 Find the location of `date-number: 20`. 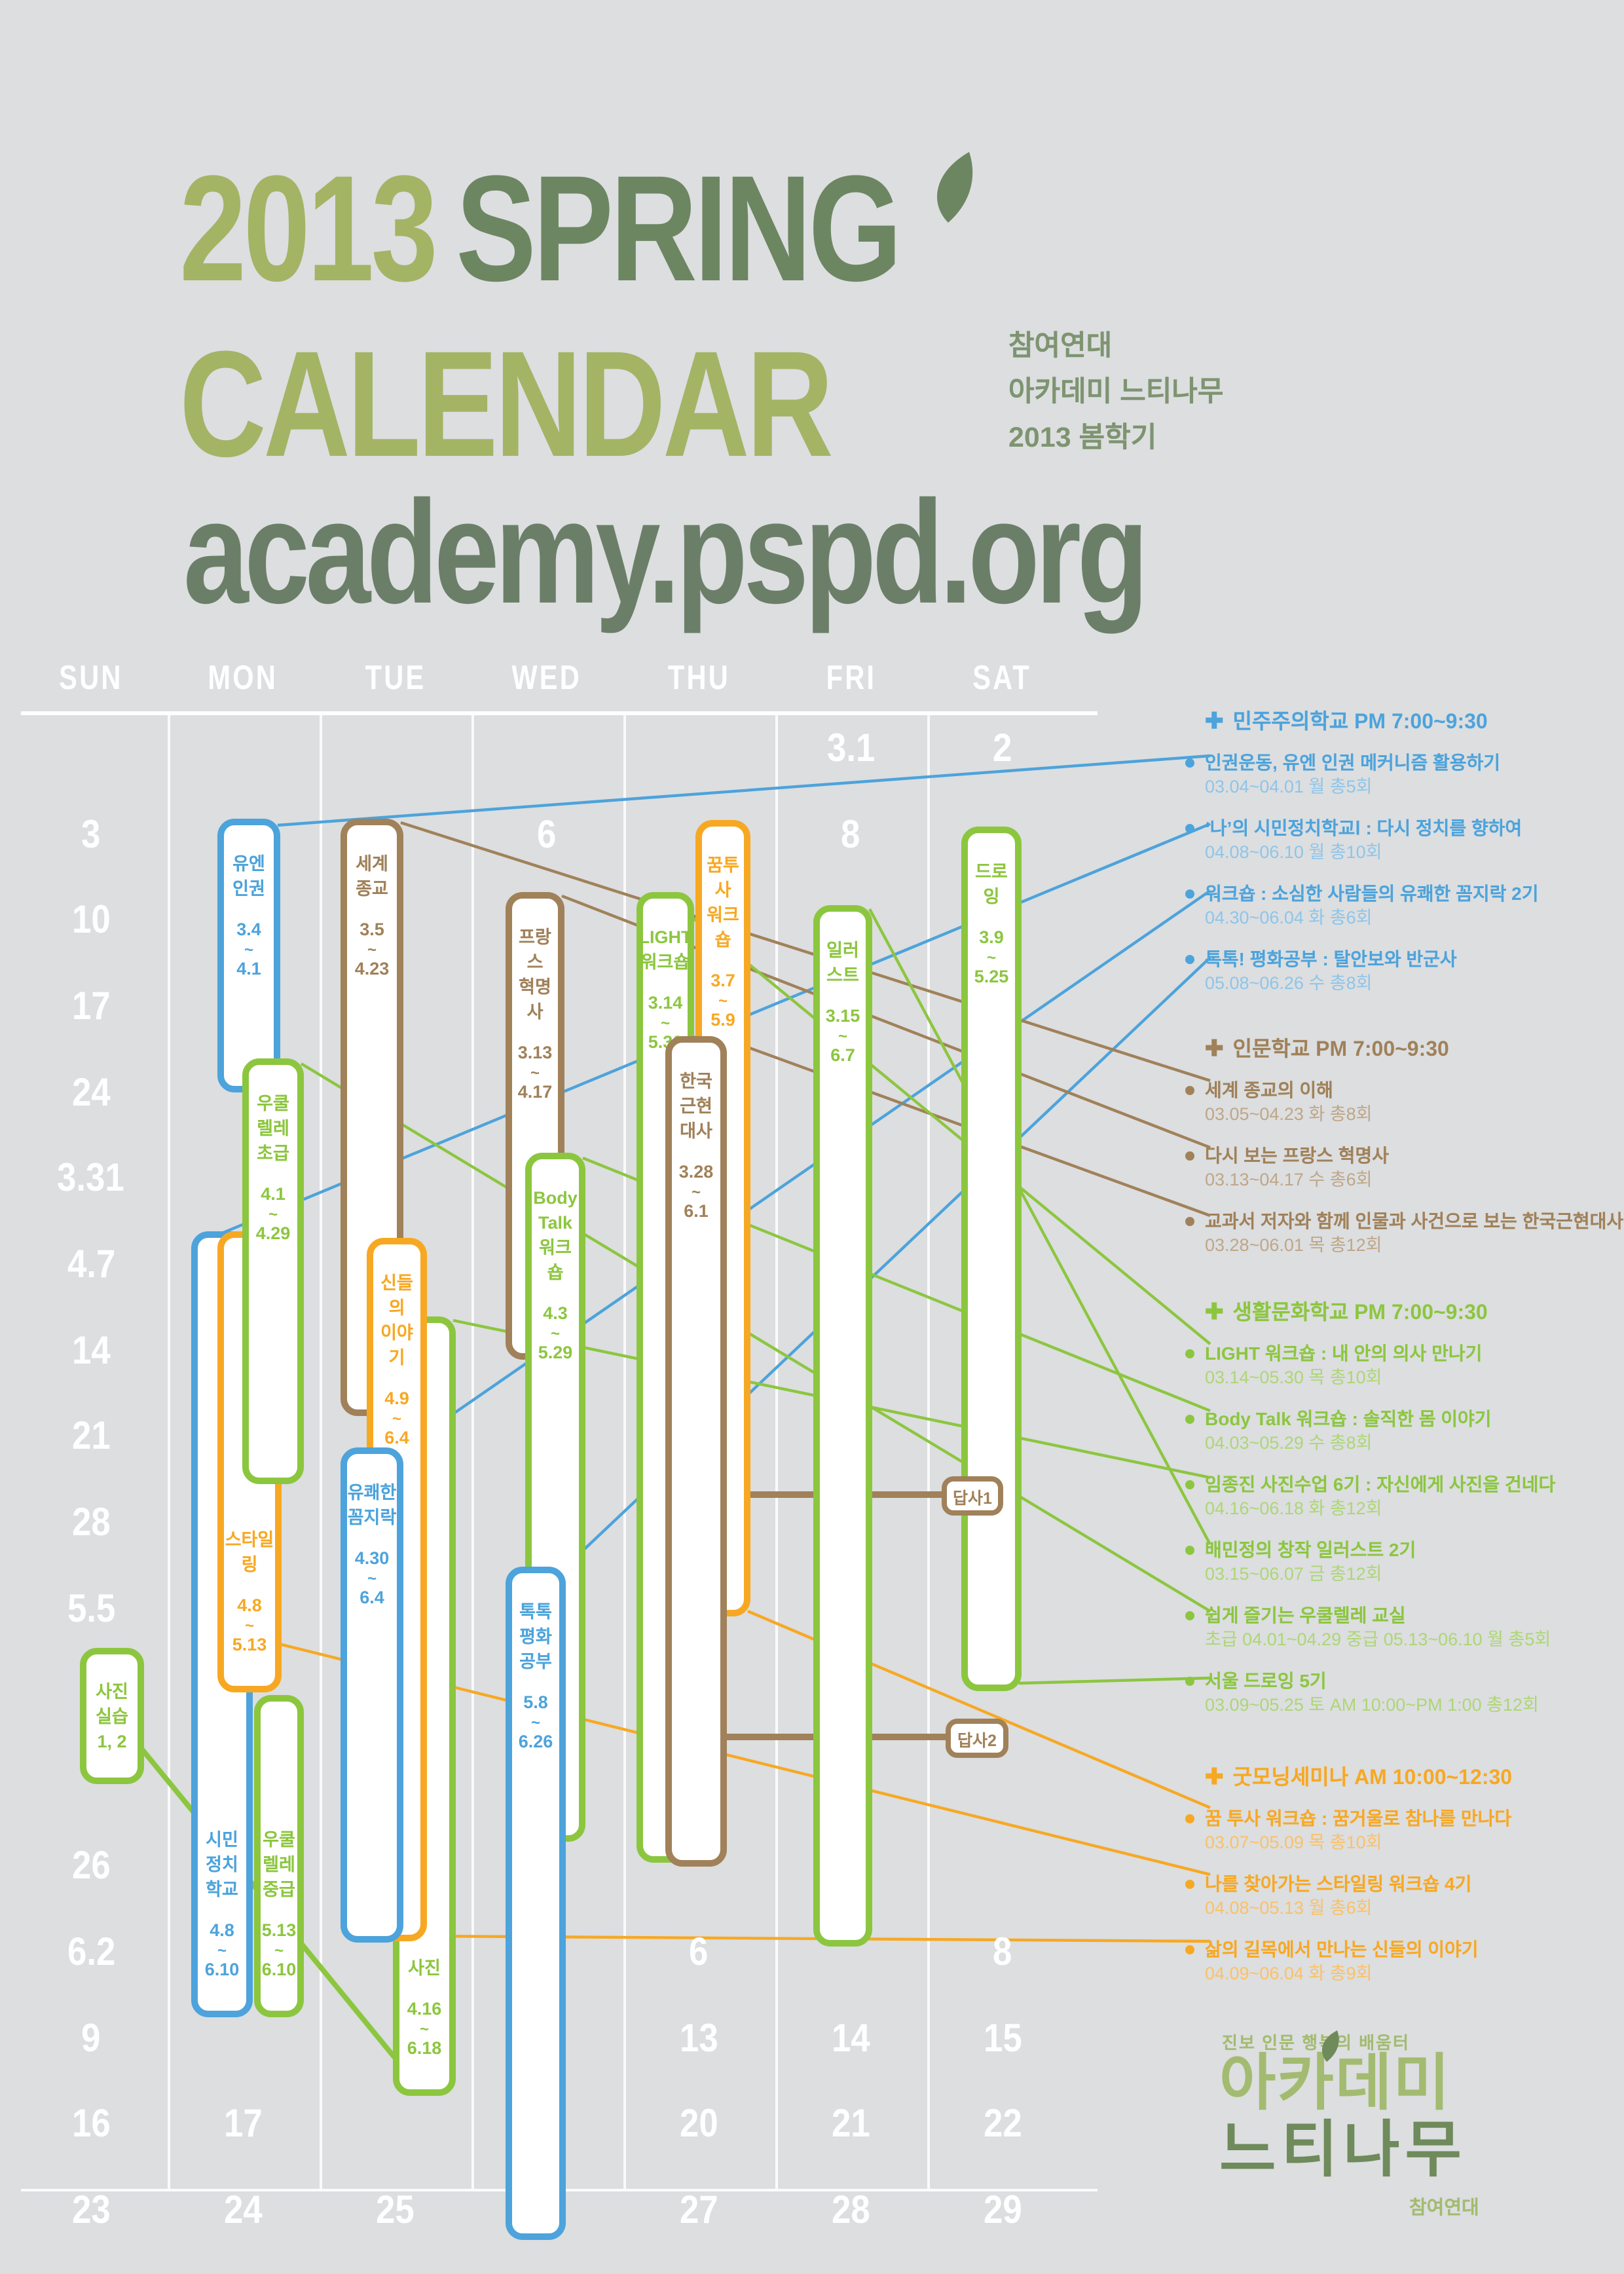

date-number: 20 is located at coordinates (698, 2124).